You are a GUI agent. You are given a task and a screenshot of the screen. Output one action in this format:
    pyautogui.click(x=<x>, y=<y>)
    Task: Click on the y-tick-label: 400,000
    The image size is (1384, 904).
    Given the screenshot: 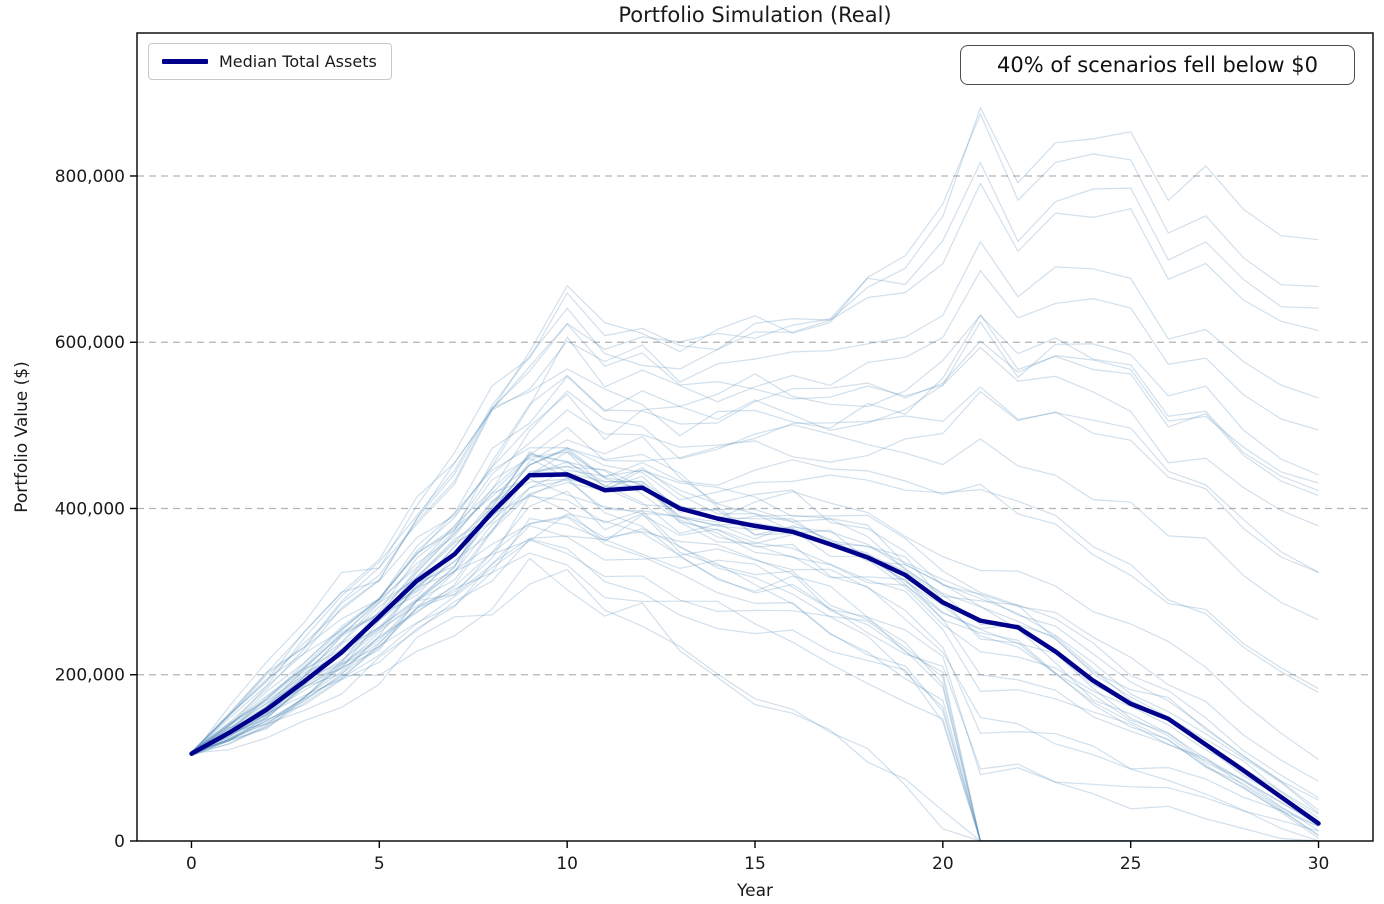 What is the action you would take?
    pyautogui.click(x=90, y=509)
    